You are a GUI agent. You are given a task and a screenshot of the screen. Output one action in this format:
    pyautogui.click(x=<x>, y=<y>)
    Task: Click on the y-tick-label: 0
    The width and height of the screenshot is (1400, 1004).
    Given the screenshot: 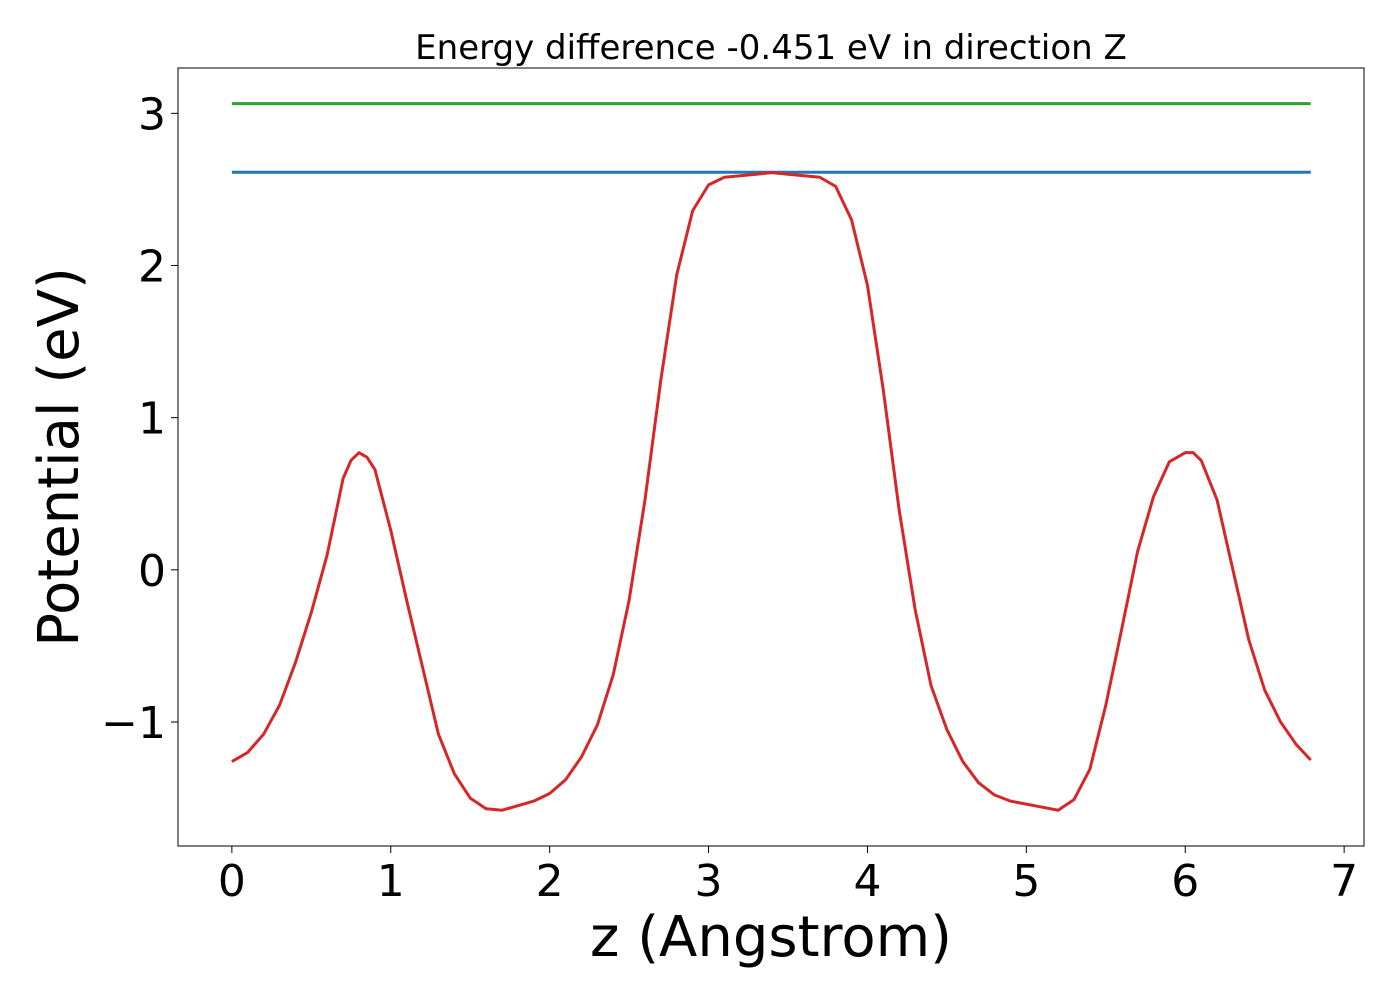 What is the action you would take?
    pyautogui.click(x=152, y=571)
    